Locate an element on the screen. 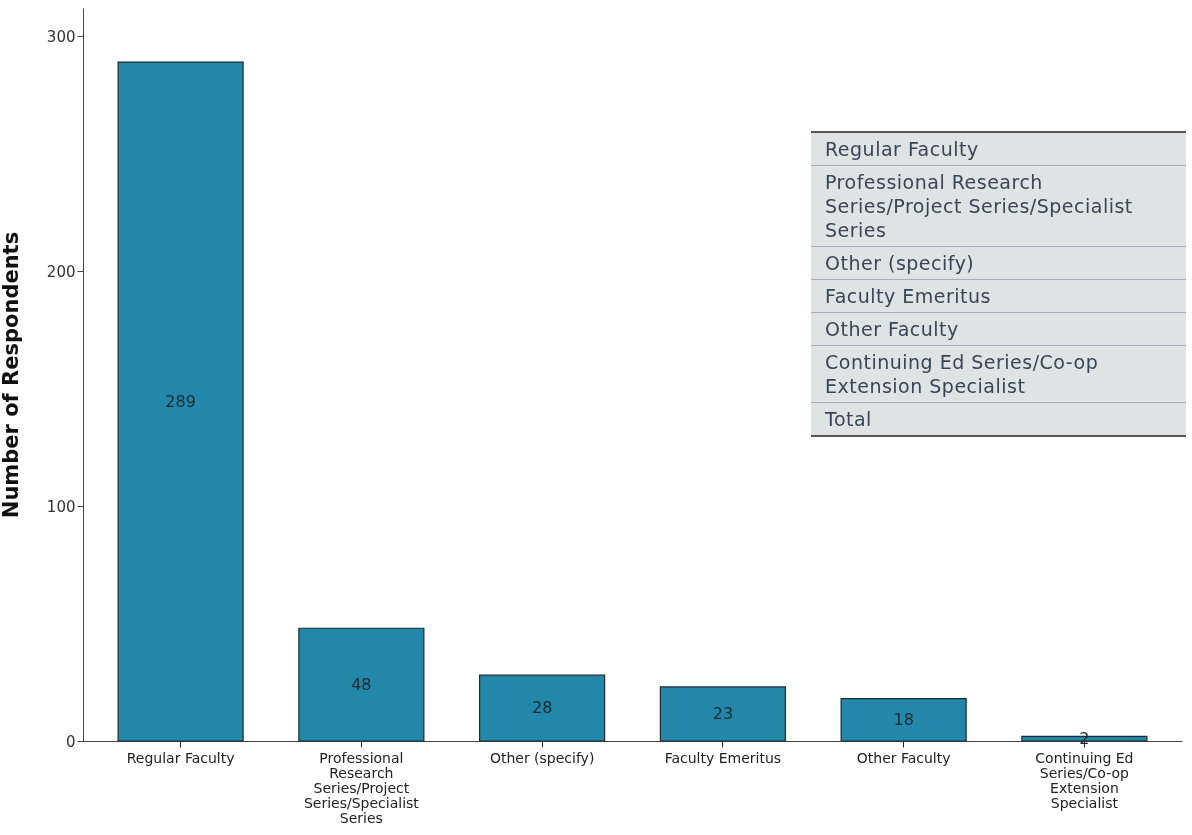  x-tick-label: Faculty Emeritus is located at coordinates (723, 757).